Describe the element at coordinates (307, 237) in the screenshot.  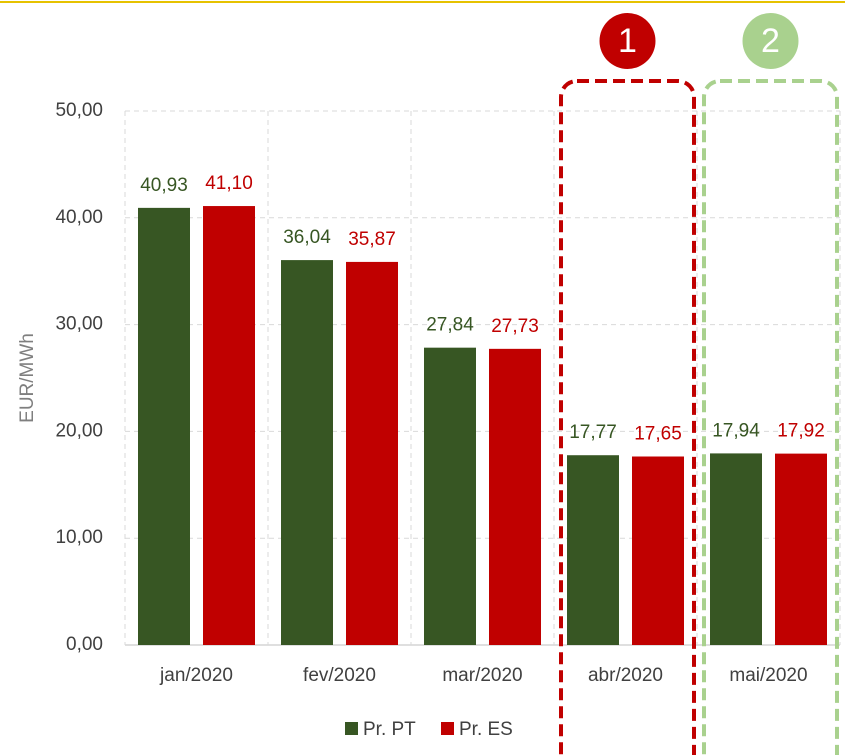
I see `data-label: 36,04` at that location.